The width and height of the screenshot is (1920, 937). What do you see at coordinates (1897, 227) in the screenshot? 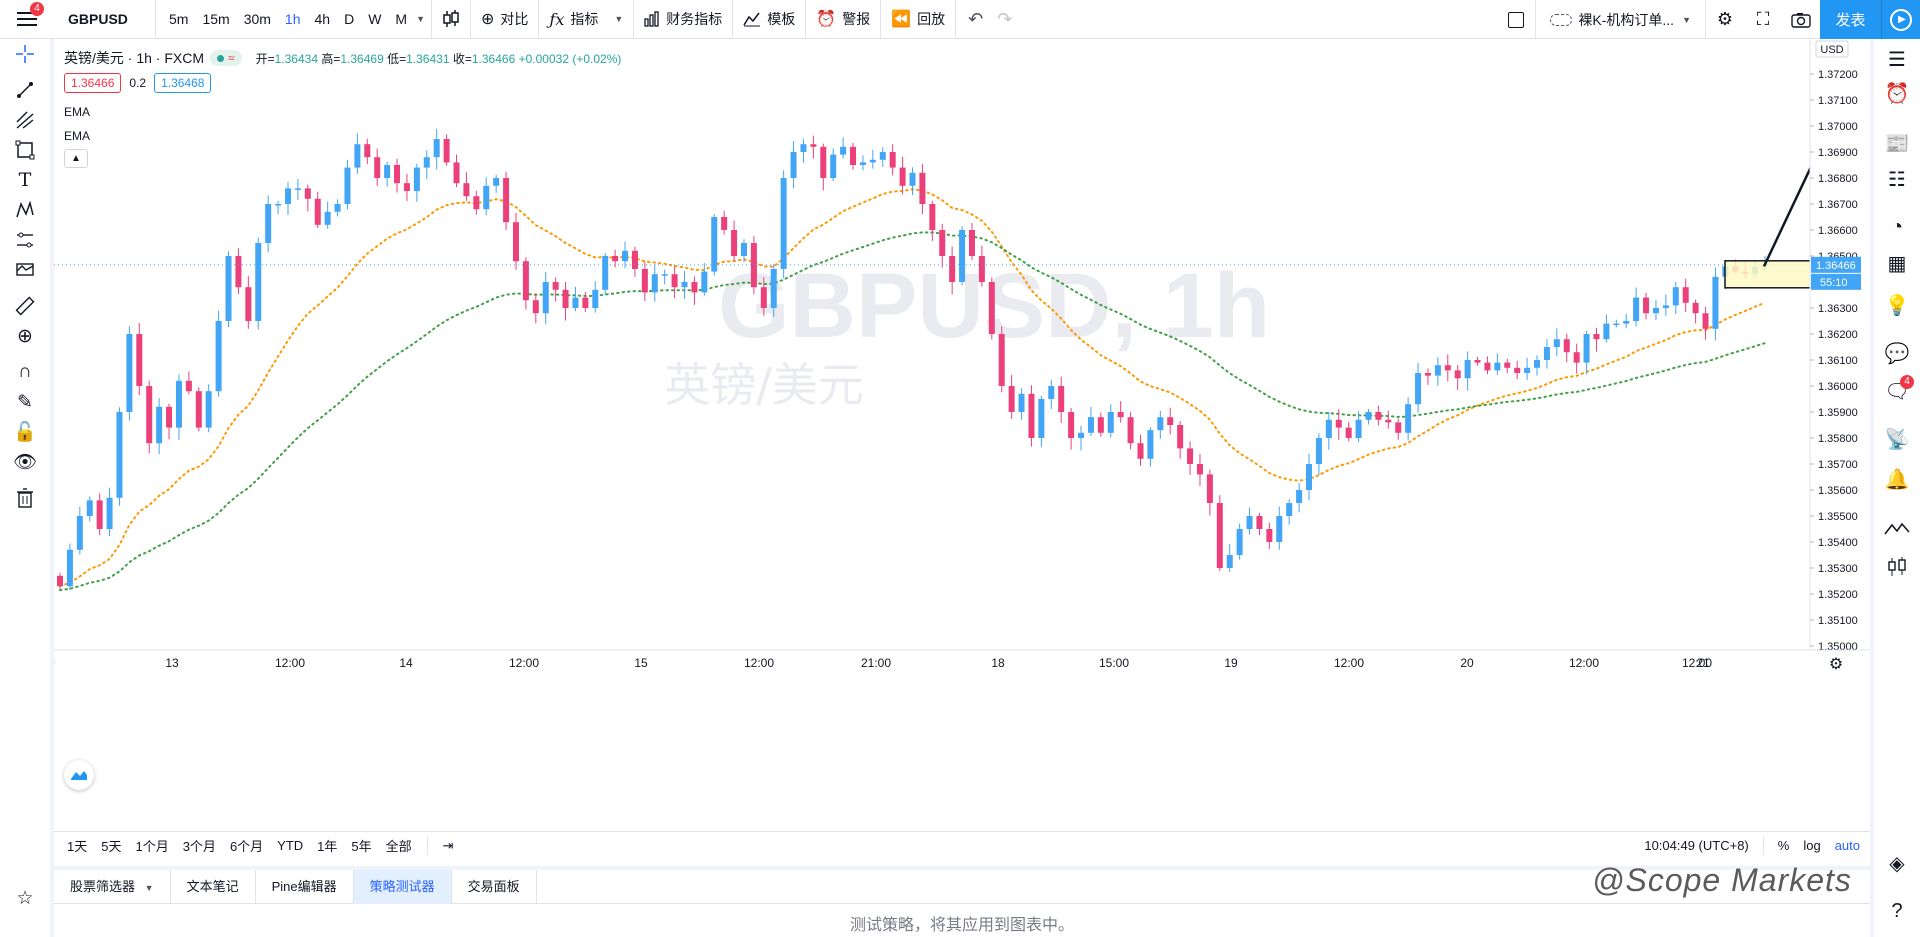
I see `hotlists-button: ◔` at bounding box center [1897, 227].